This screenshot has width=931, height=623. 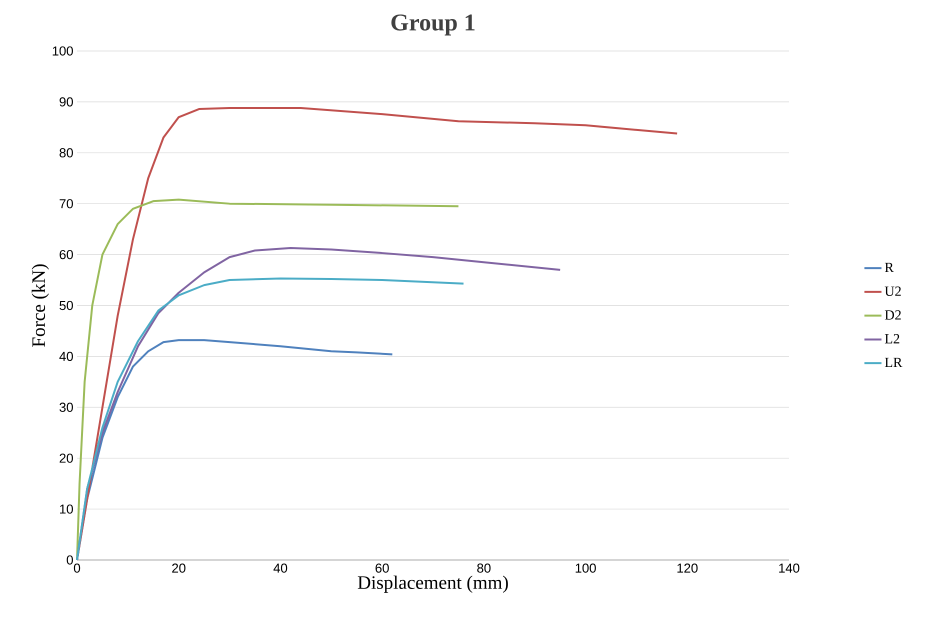 I want to click on y-tick-label: 10, so click(x=66, y=509).